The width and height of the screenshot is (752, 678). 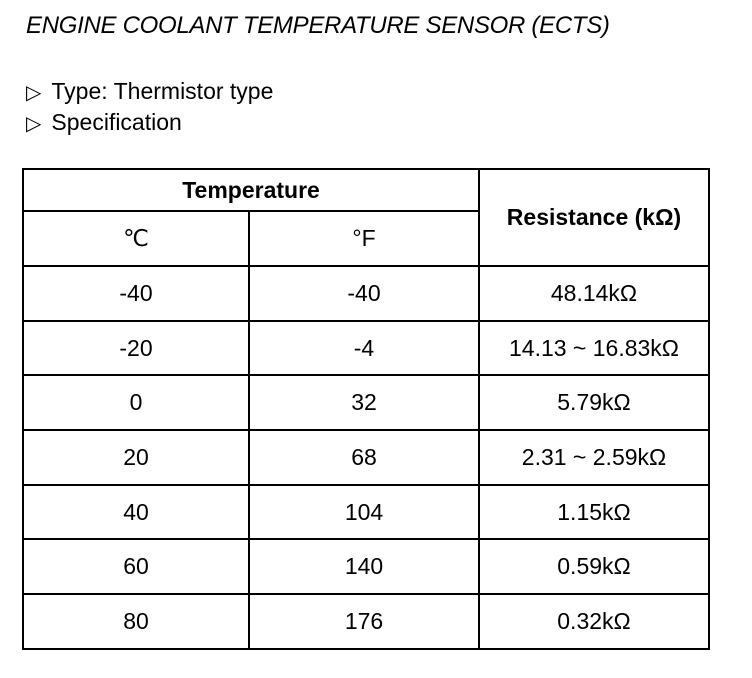 What do you see at coordinates (594, 621) in the screenshot?
I see `table-cell: 0.32kΩ` at bounding box center [594, 621].